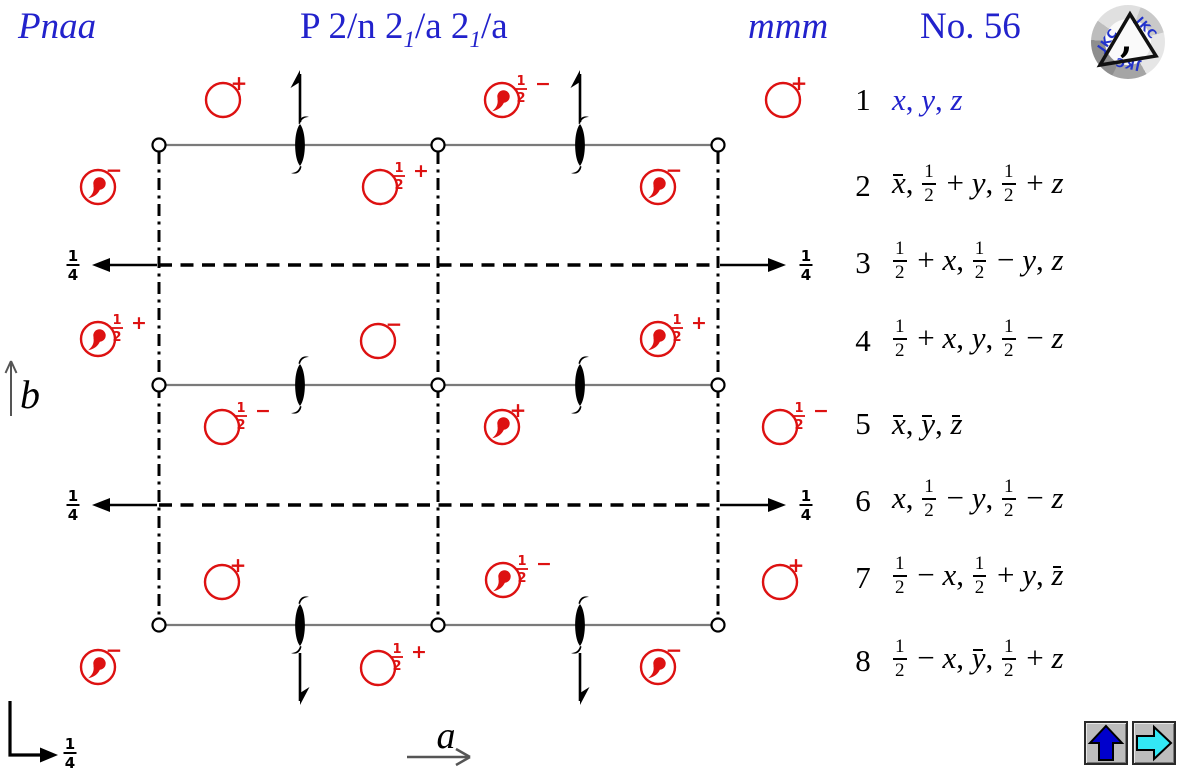  I want to click on overlined-variable: x, so click(899, 423).